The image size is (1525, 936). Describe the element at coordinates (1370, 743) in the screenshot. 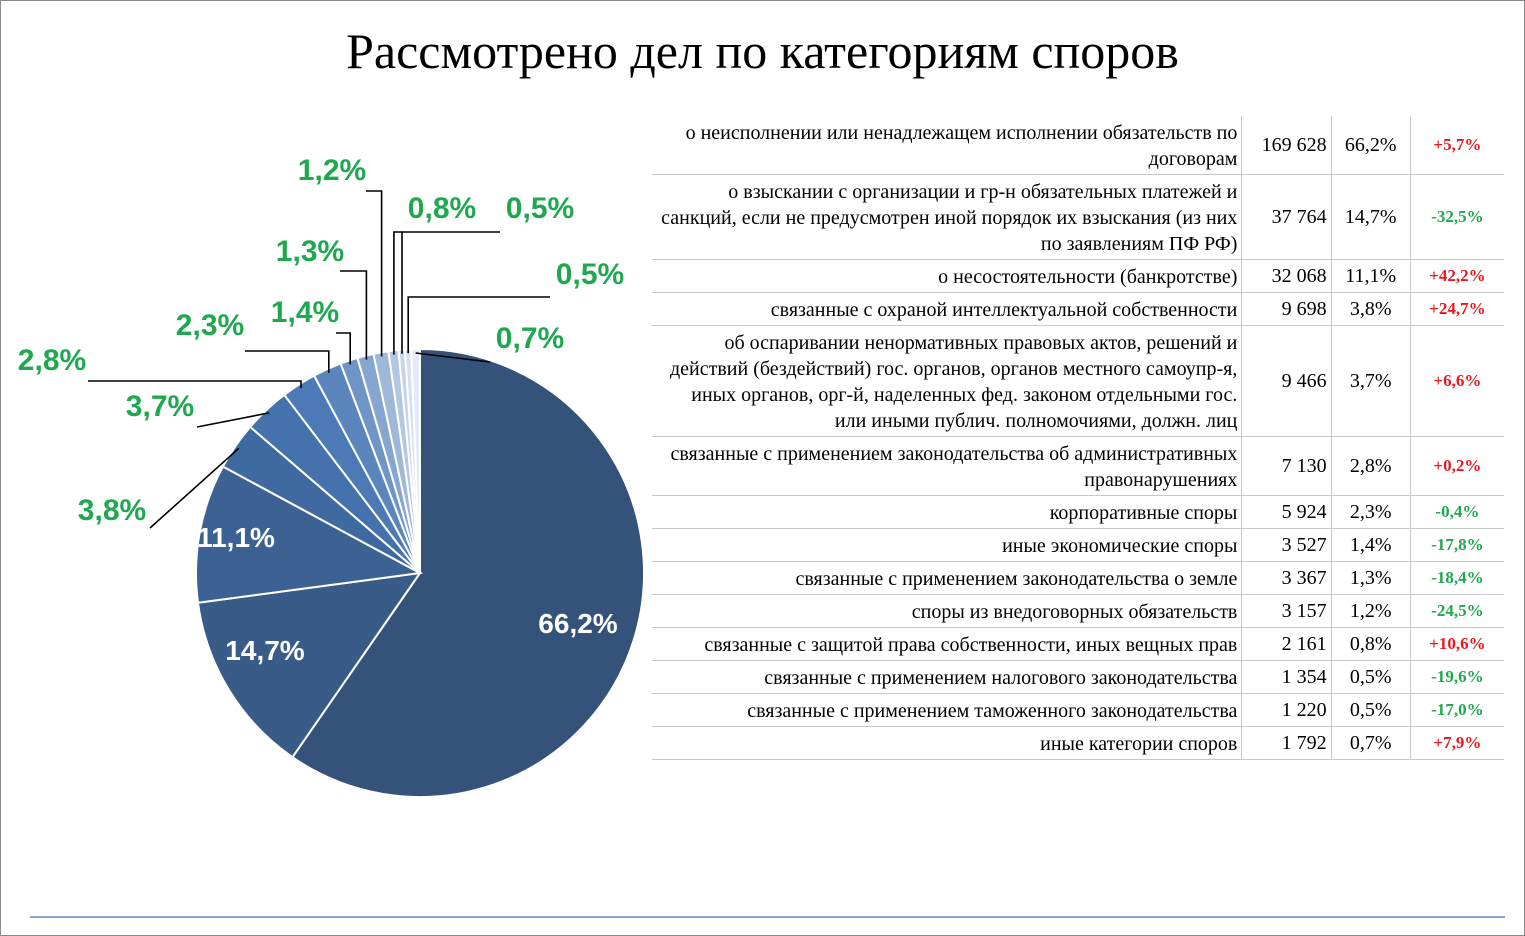

I see `case-share: 0,7%` at that location.